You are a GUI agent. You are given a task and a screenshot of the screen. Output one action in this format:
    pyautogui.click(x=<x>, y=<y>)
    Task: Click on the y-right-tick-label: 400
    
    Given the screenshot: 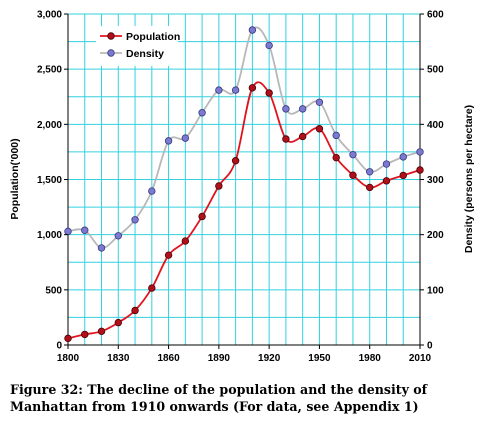 What is the action you would take?
    pyautogui.click(x=435, y=125)
    